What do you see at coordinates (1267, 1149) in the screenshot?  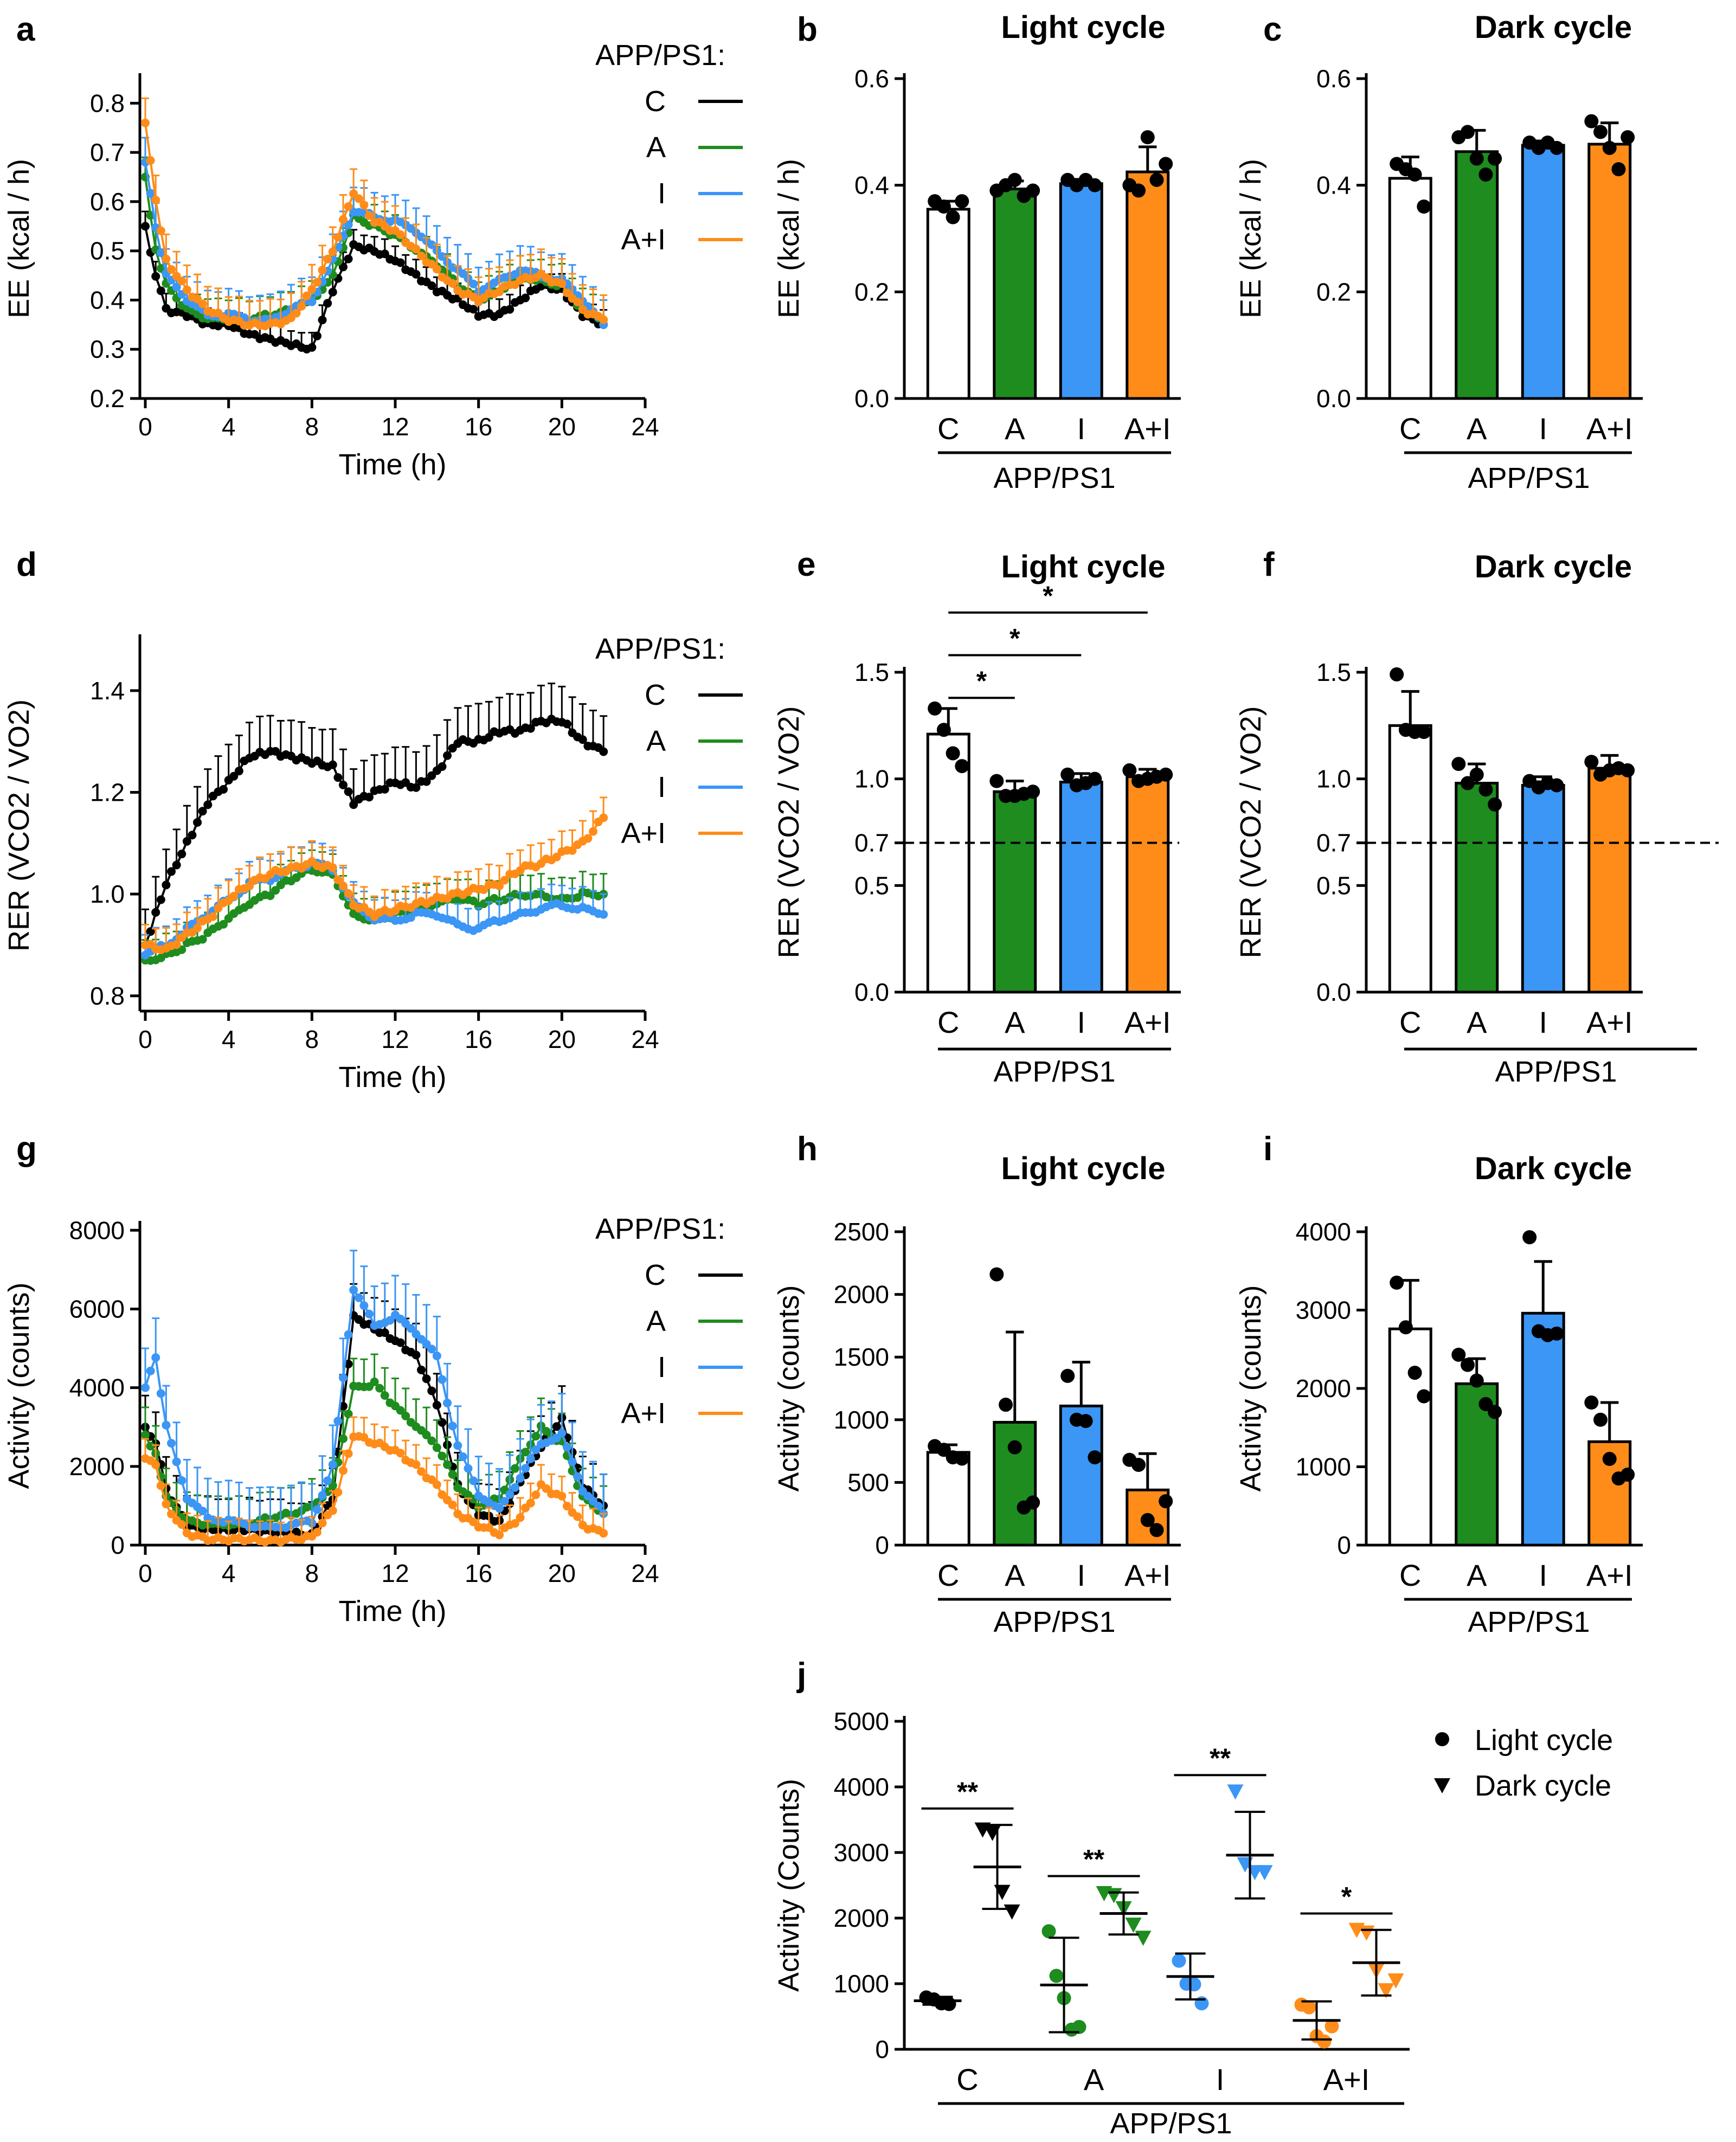 I see `panel-label: i` at bounding box center [1267, 1149].